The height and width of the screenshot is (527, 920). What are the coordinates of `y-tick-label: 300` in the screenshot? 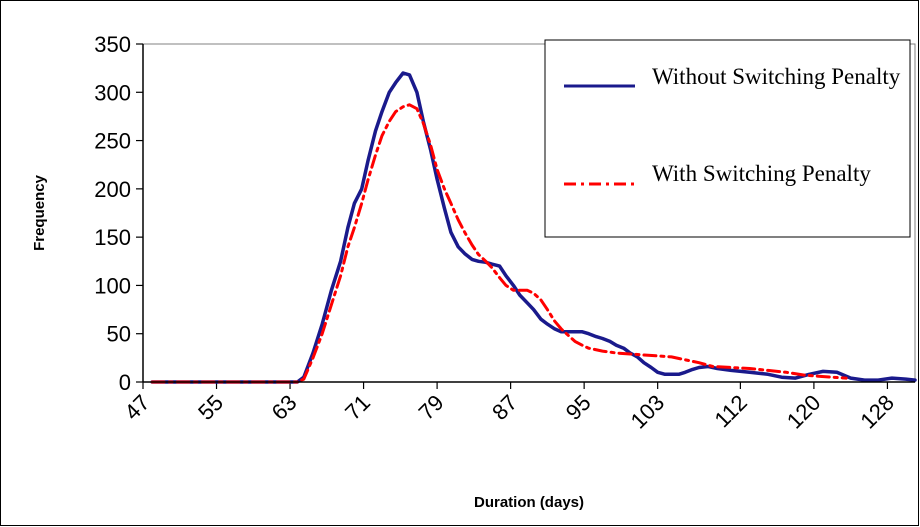 It's located at (112, 92).